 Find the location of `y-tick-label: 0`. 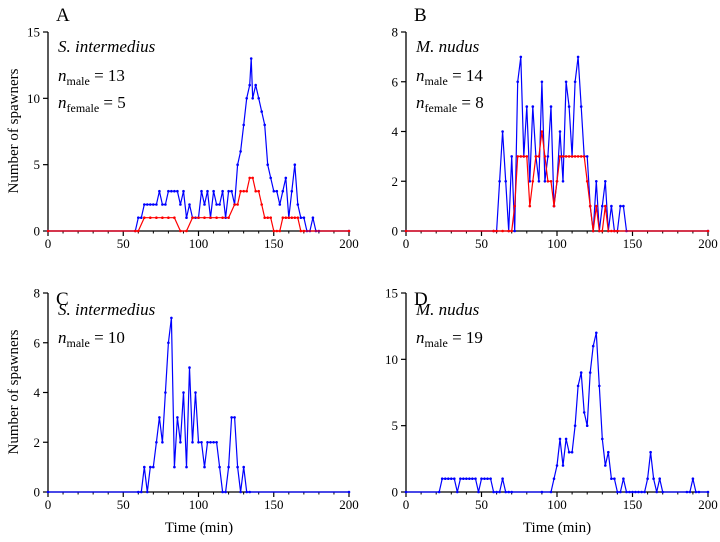

y-tick-label: 0 is located at coordinates (395, 231).